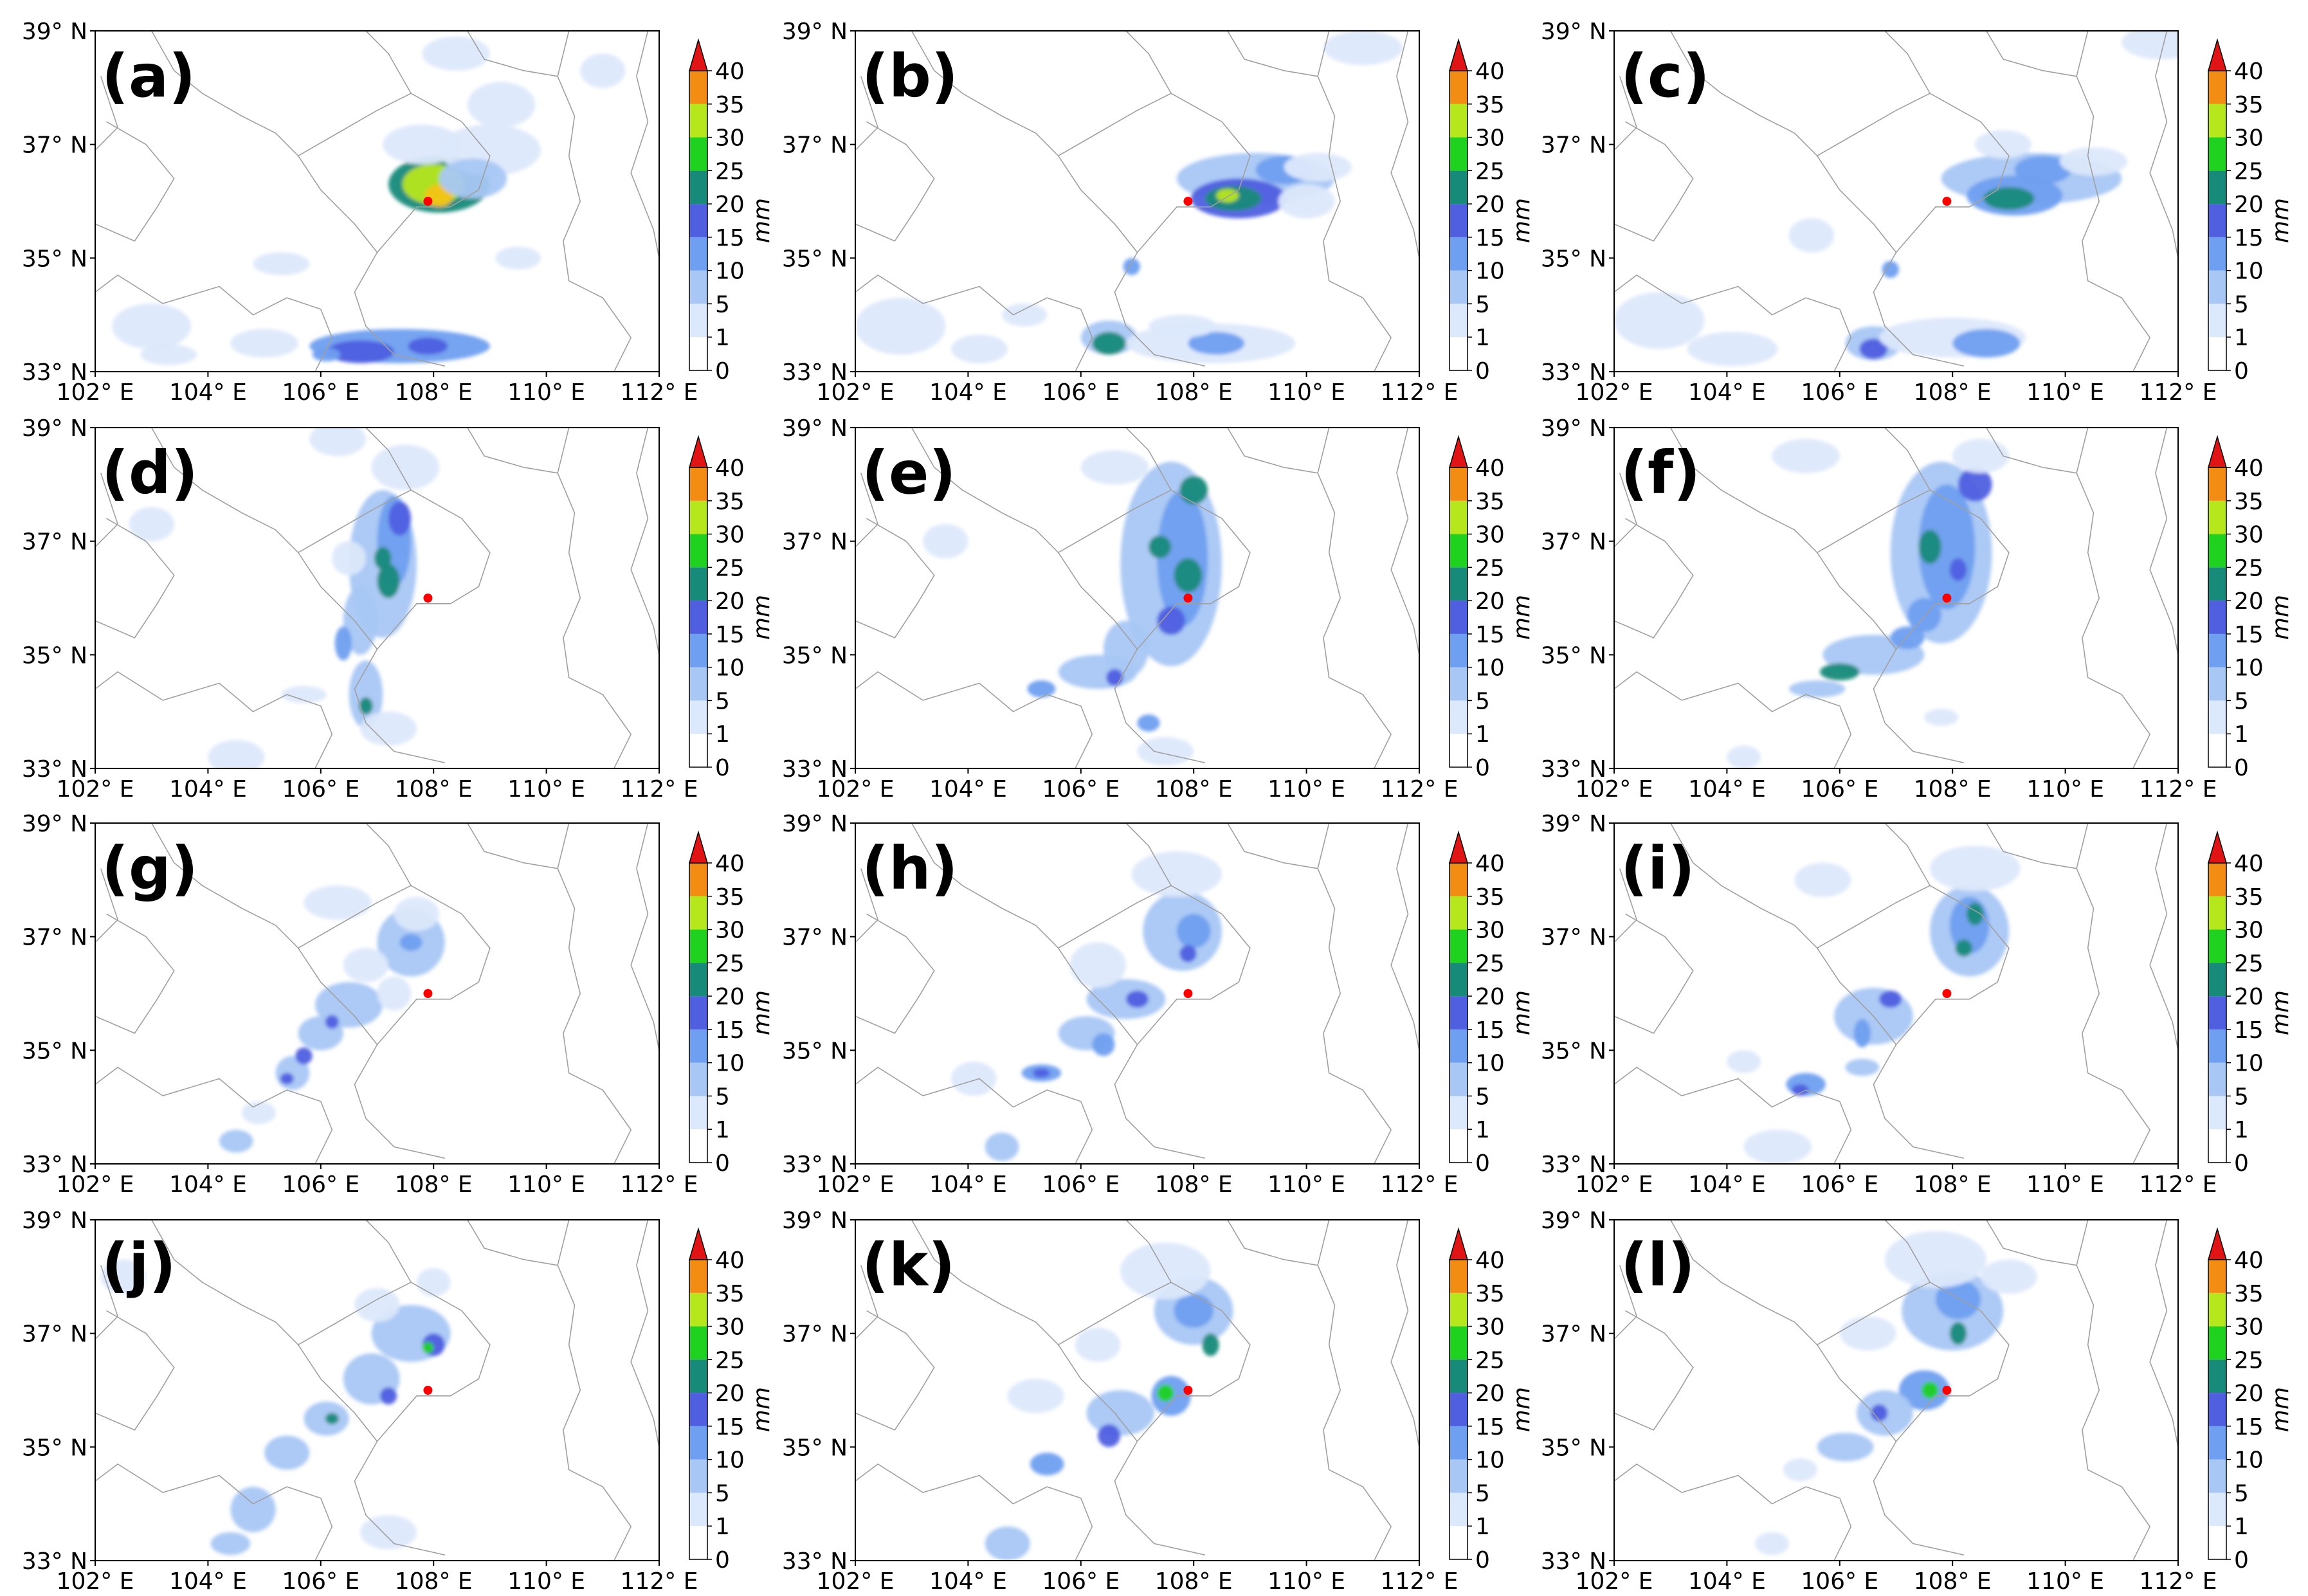  Describe the element at coordinates (2065, 1582) in the screenshot. I see `x-tick-label: 110° E` at that location.